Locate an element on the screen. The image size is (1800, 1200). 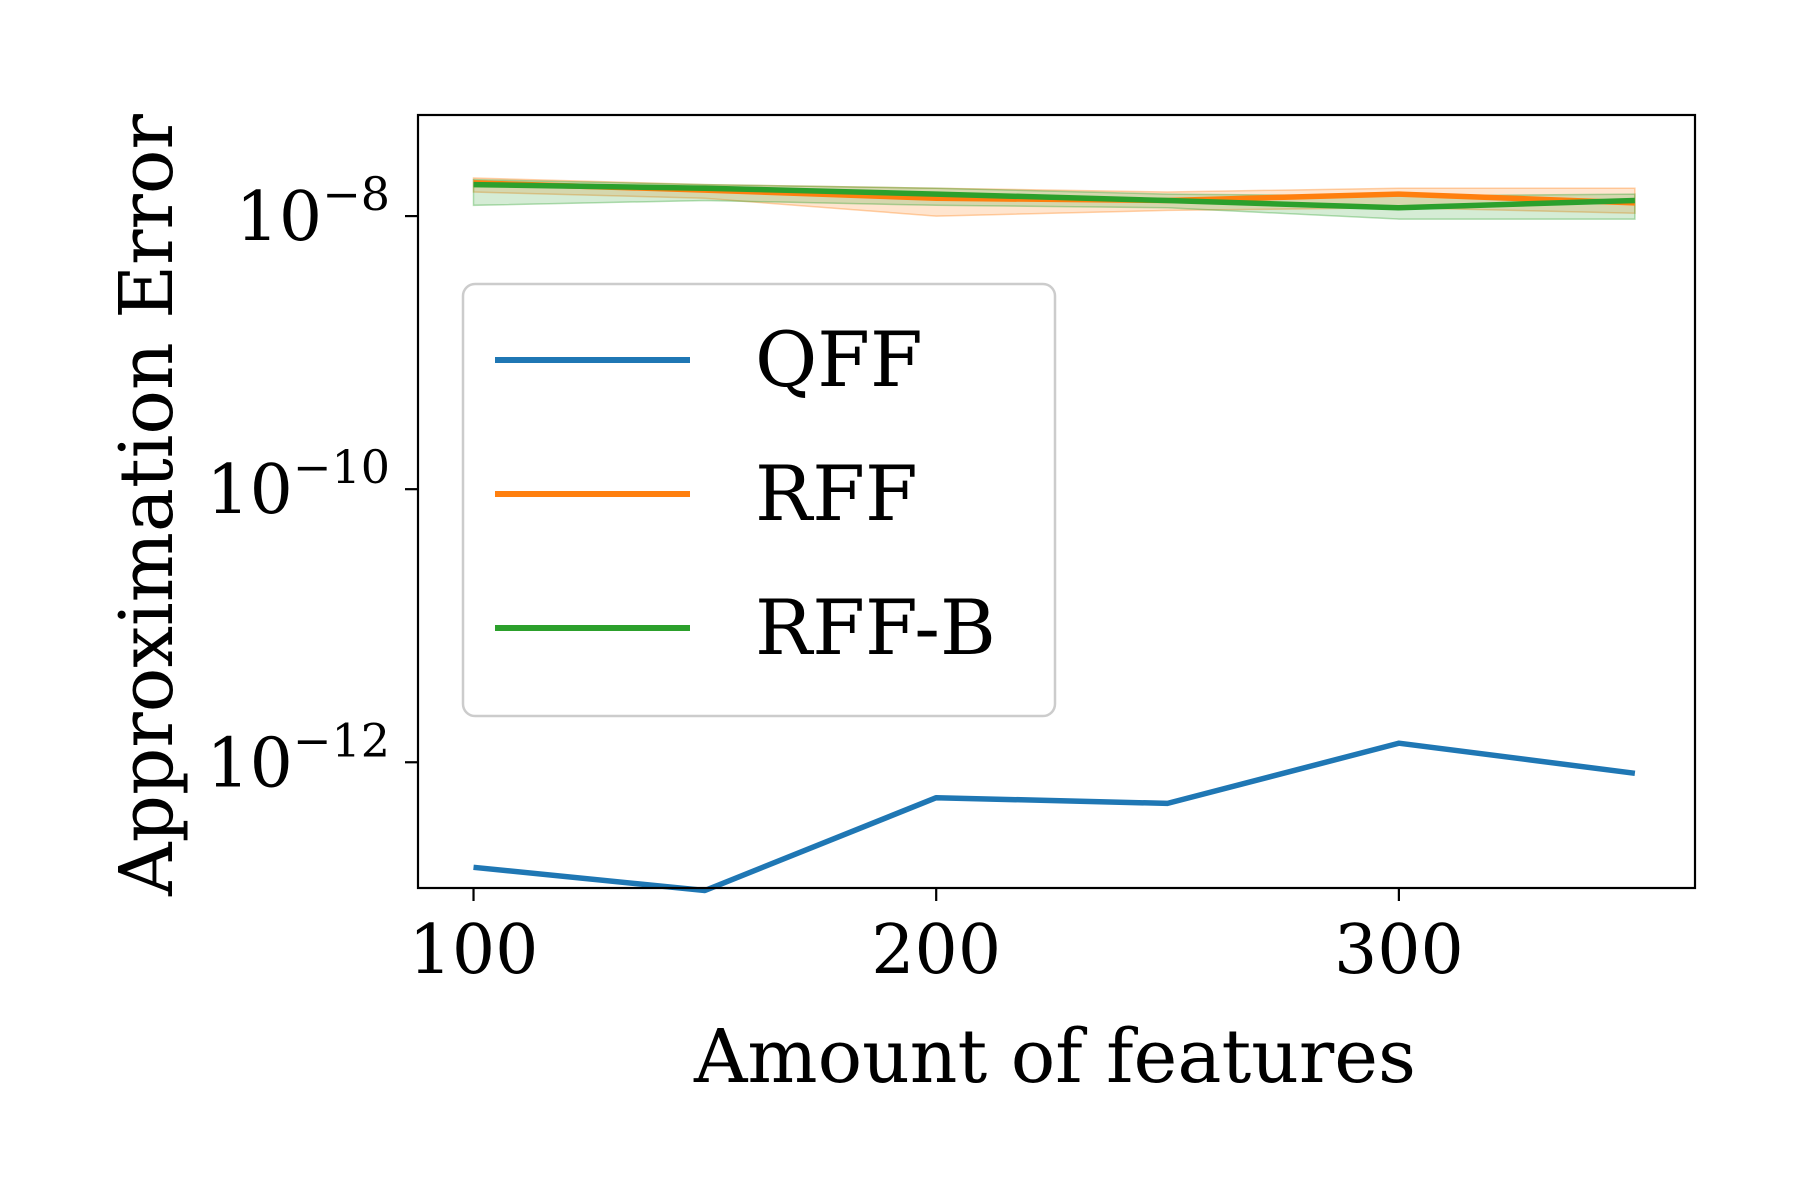
legend-label-rff-b: RFF-B is located at coordinates (875, 627).